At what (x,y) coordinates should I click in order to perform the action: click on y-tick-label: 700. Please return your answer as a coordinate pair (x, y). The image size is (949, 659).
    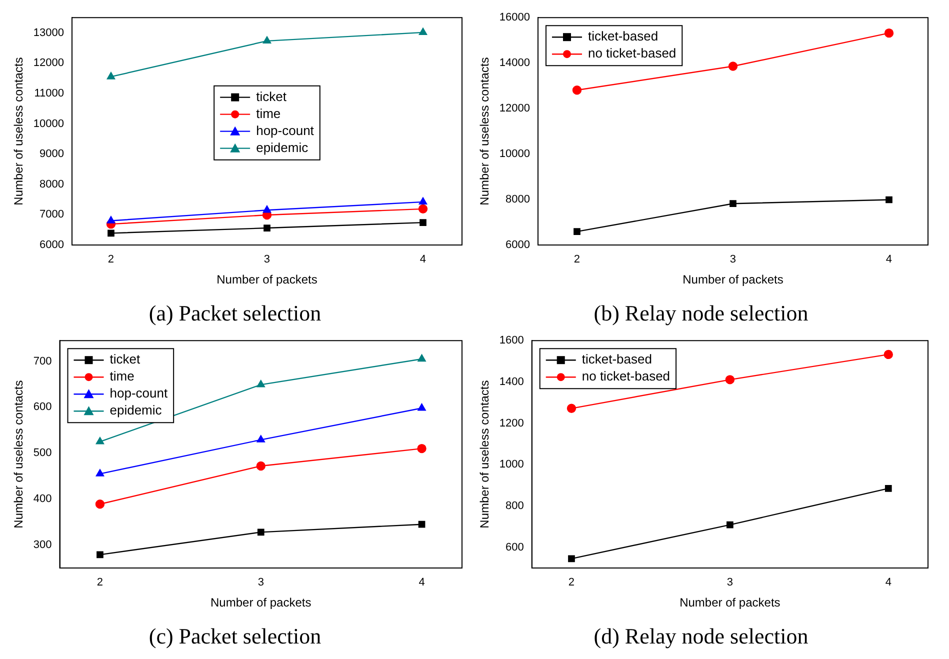
    Looking at the image, I should click on (42, 361).